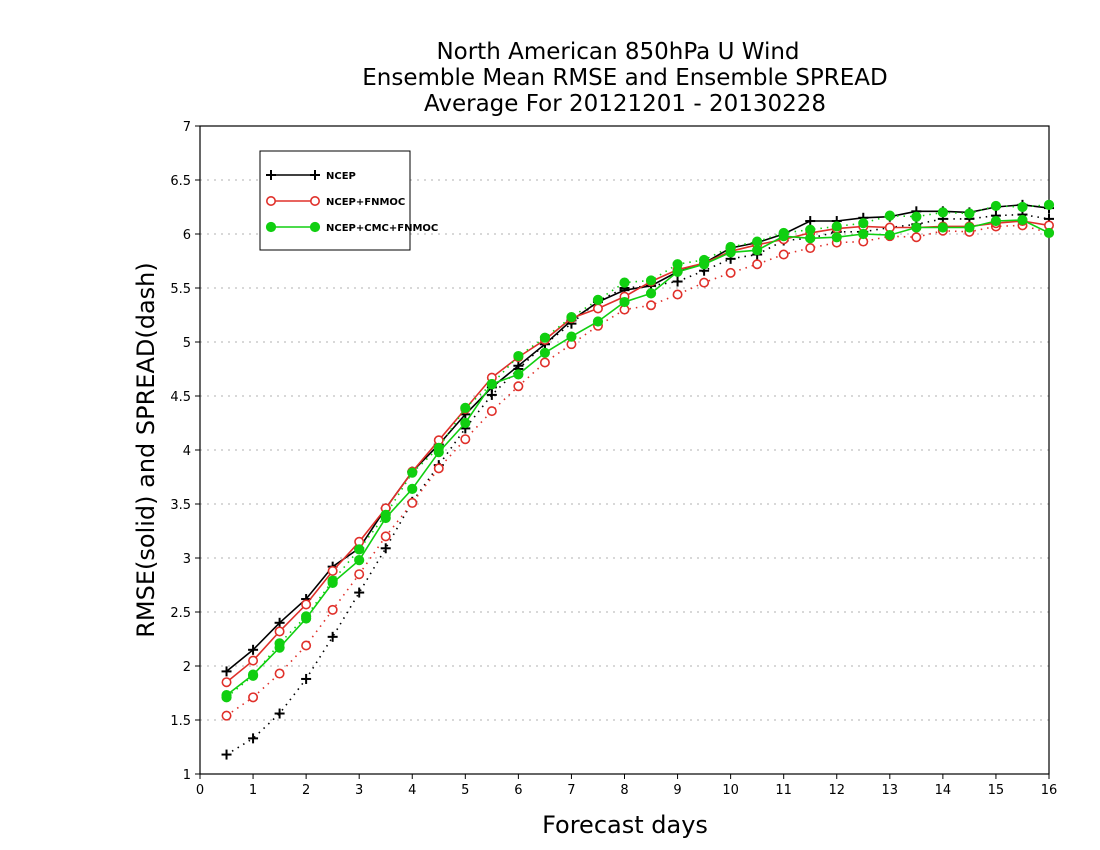 Image resolution: width=1100 pixels, height=850 pixels. Describe the element at coordinates (625, 104) in the screenshot. I see `chart-subtitle-2: Average For 20121201 - 20130228` at that location.